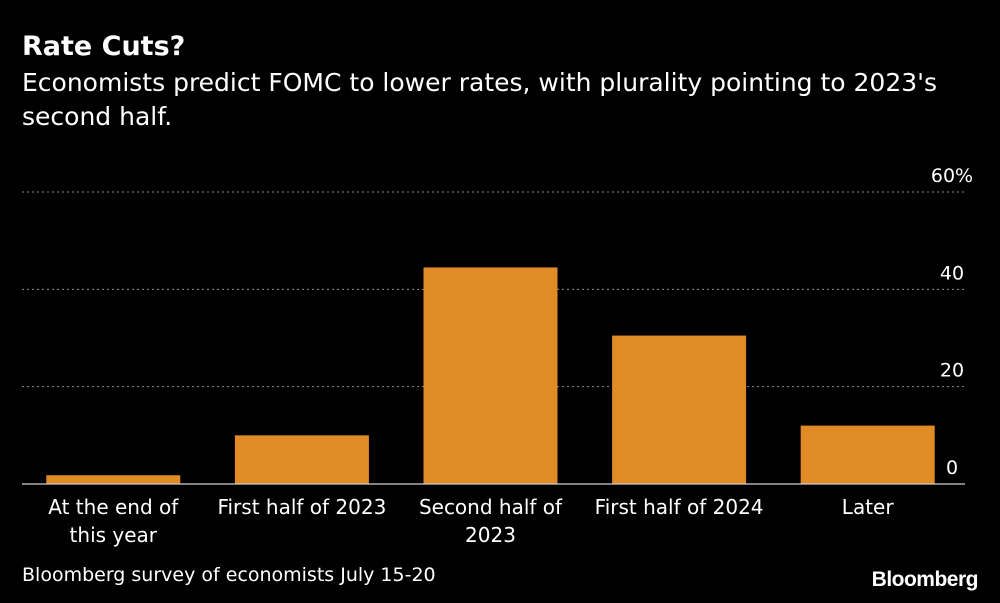  I want to click on x-tick-label: Second half of, so click(491, 507).